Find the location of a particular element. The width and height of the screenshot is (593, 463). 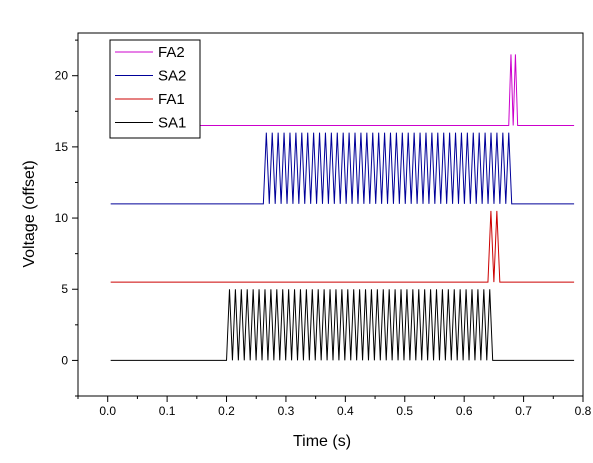

x-tick-label: 0.4 is located at coordinates (345, 411).